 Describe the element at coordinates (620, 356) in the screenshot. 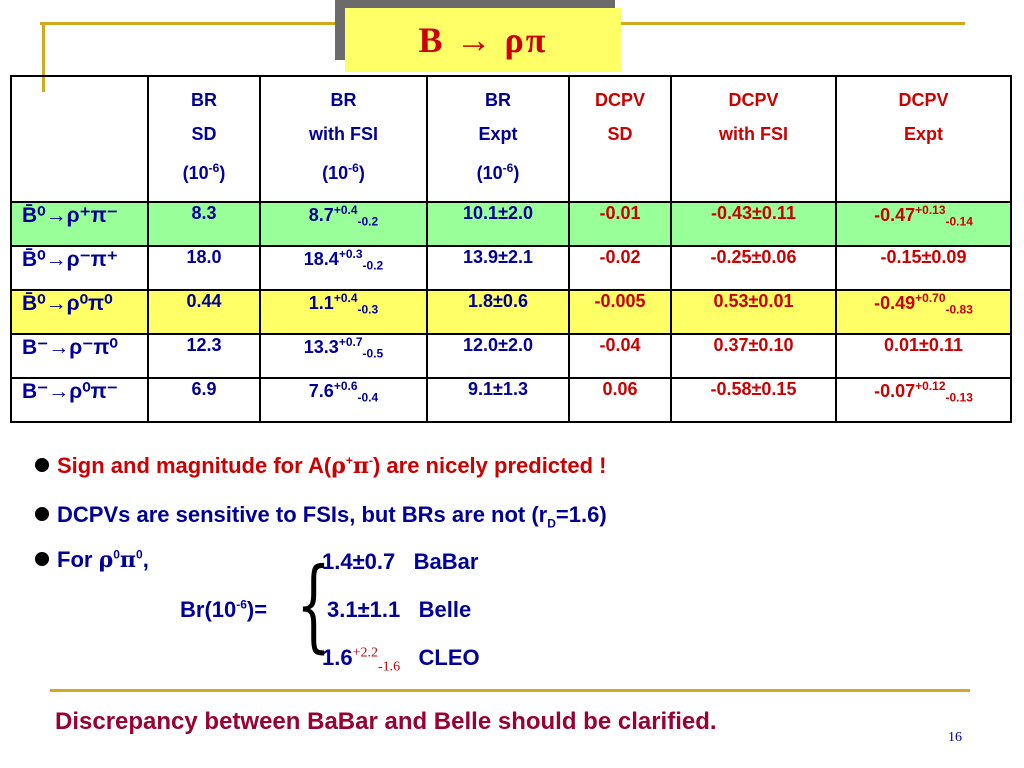

I see `dcpv-sd-cell: -0.04` at that location.